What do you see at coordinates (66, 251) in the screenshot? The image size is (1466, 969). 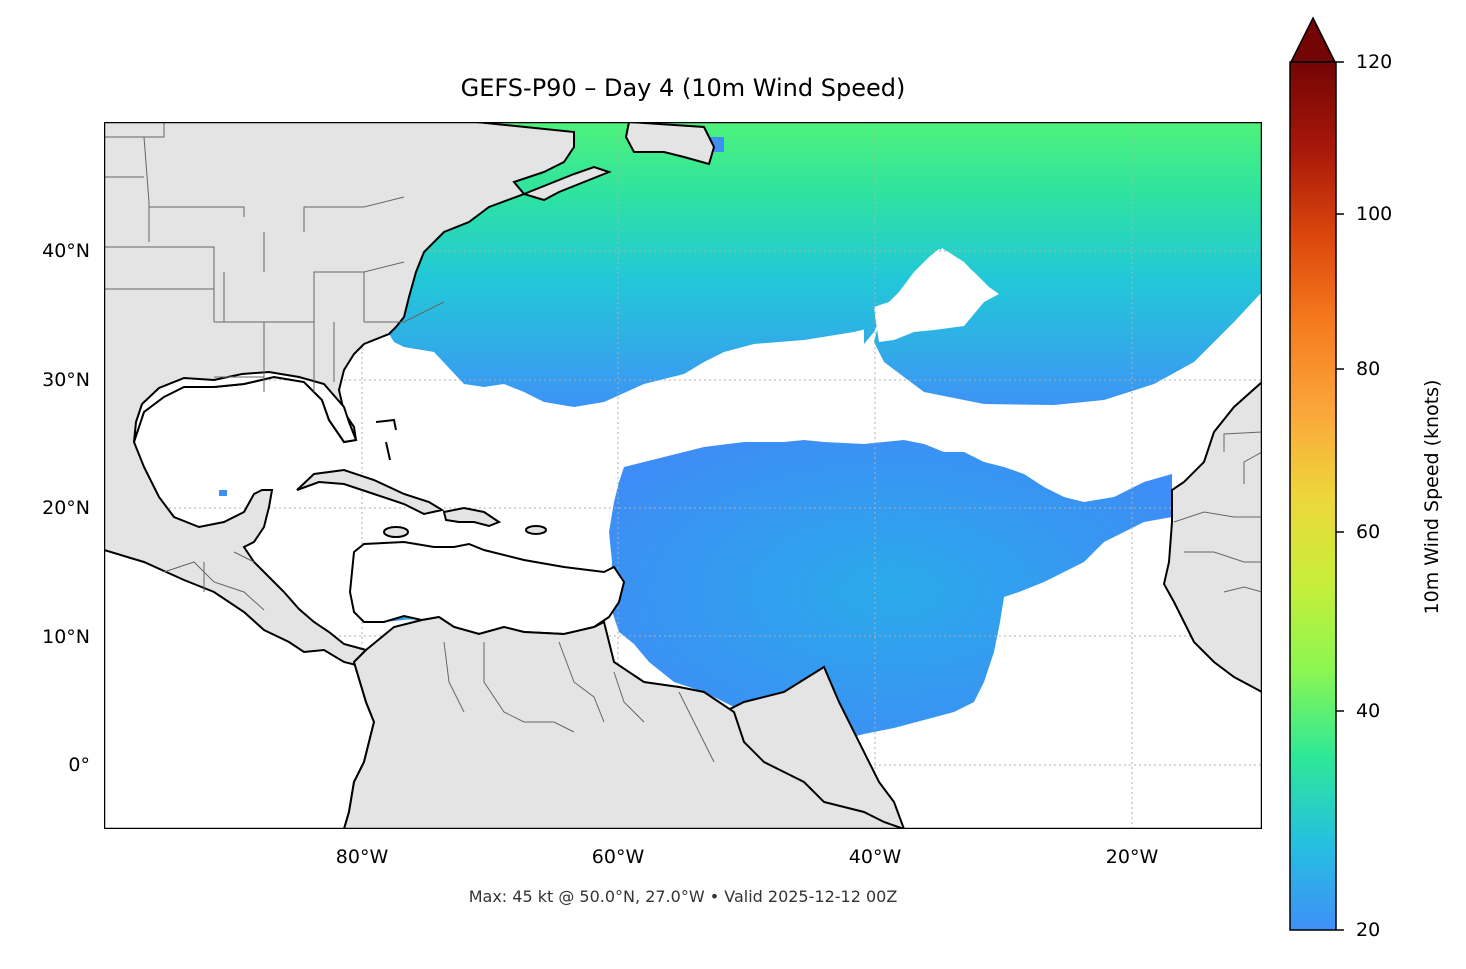 I see `ytick-40n: 40°N` at bounding box center [66, 251].